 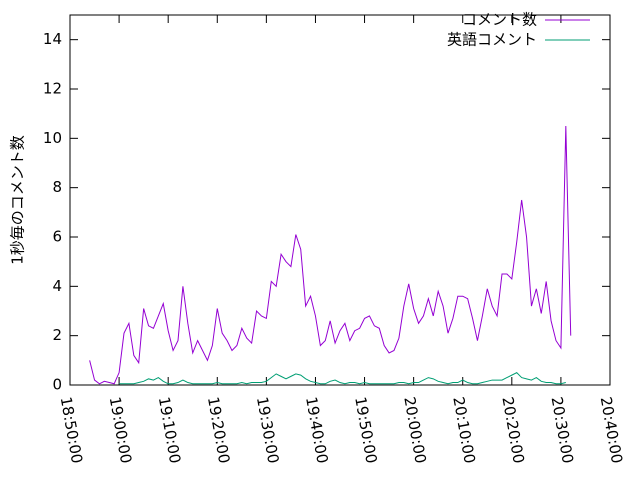 What do you see at coordinates (52, 138) in the screenshot?
I see `y-tick-label: 10` at bounding box center [52, 138].